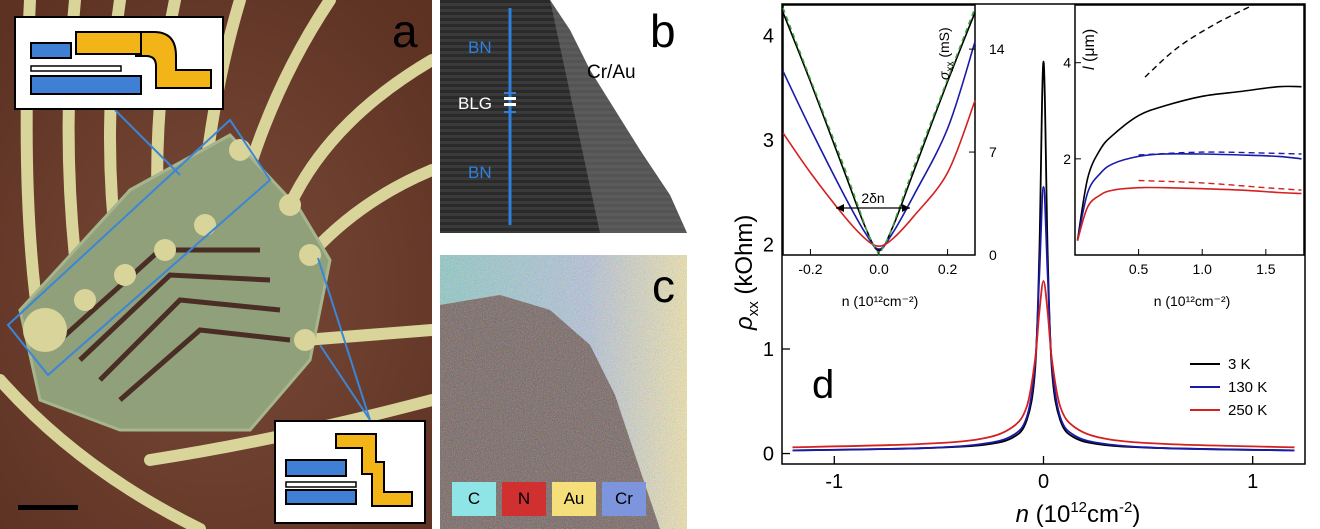 The image size is (1320, 529). Describe the element at coordinates (563, 392) in the screenshot. I see `panel-c-edx: C N Au Cr c` at that location.